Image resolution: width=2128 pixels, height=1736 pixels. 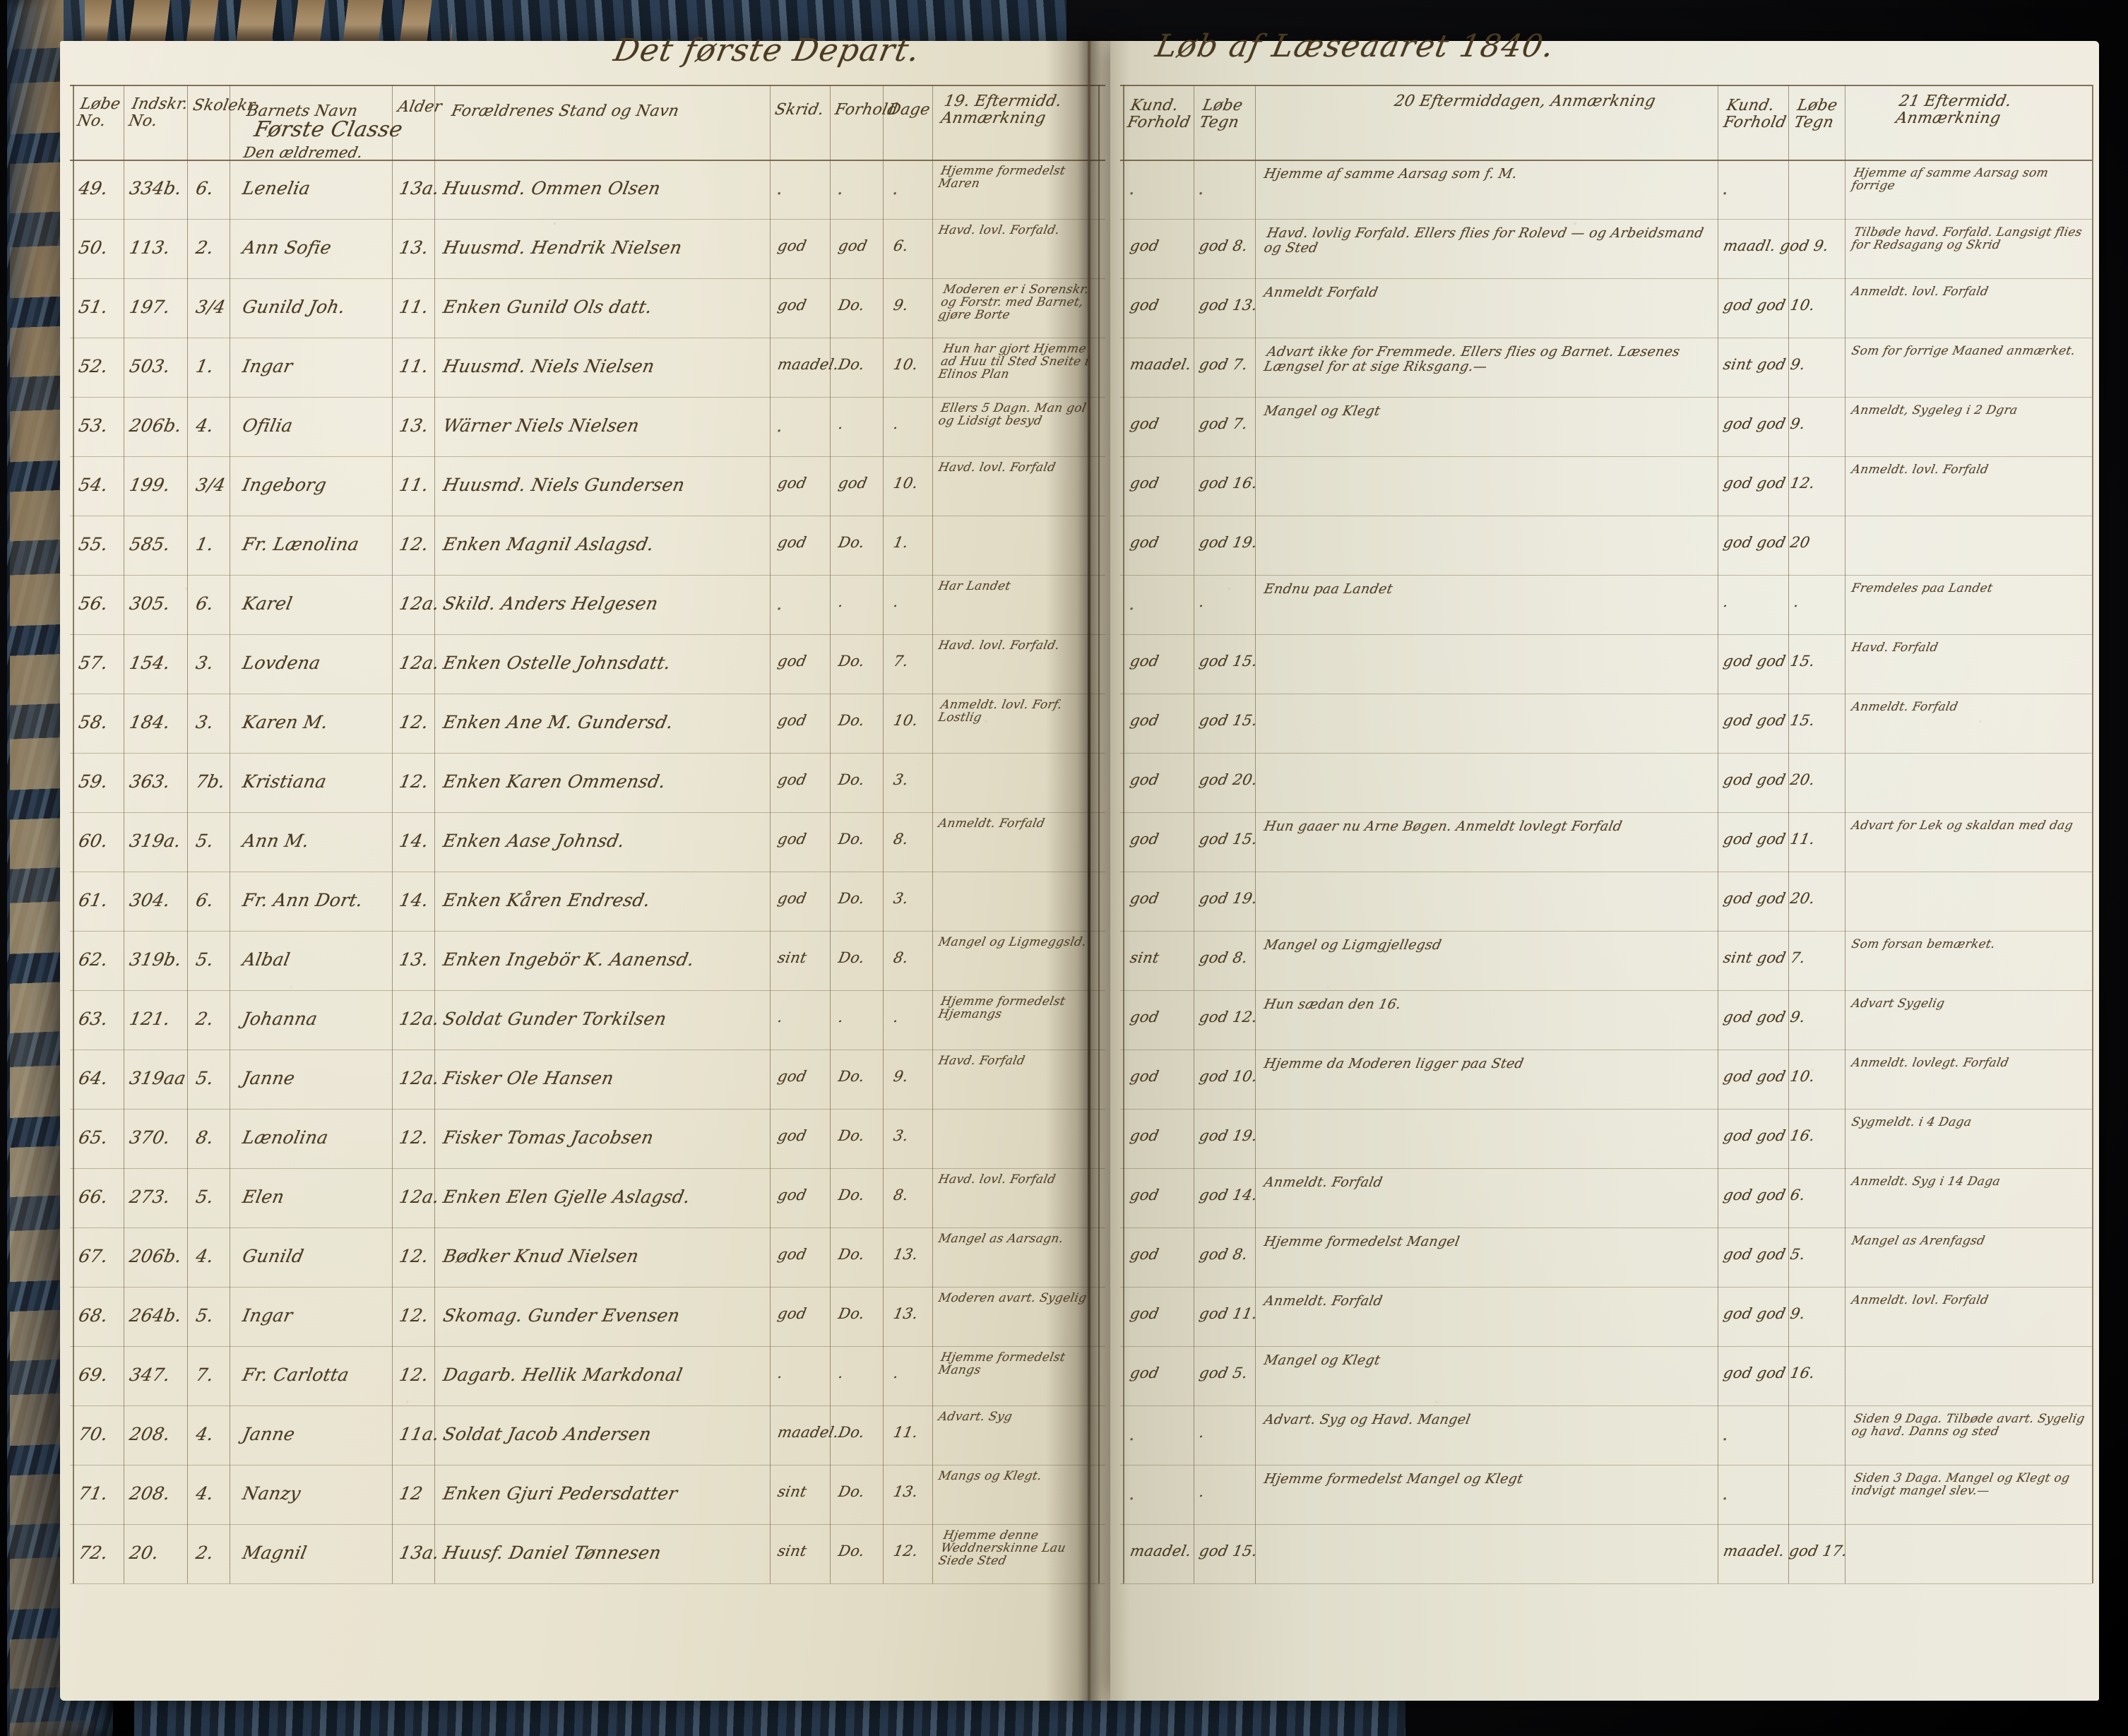 I want to click on row-kund-forhold-21: sint god 9., so click(x=1764, y=364).